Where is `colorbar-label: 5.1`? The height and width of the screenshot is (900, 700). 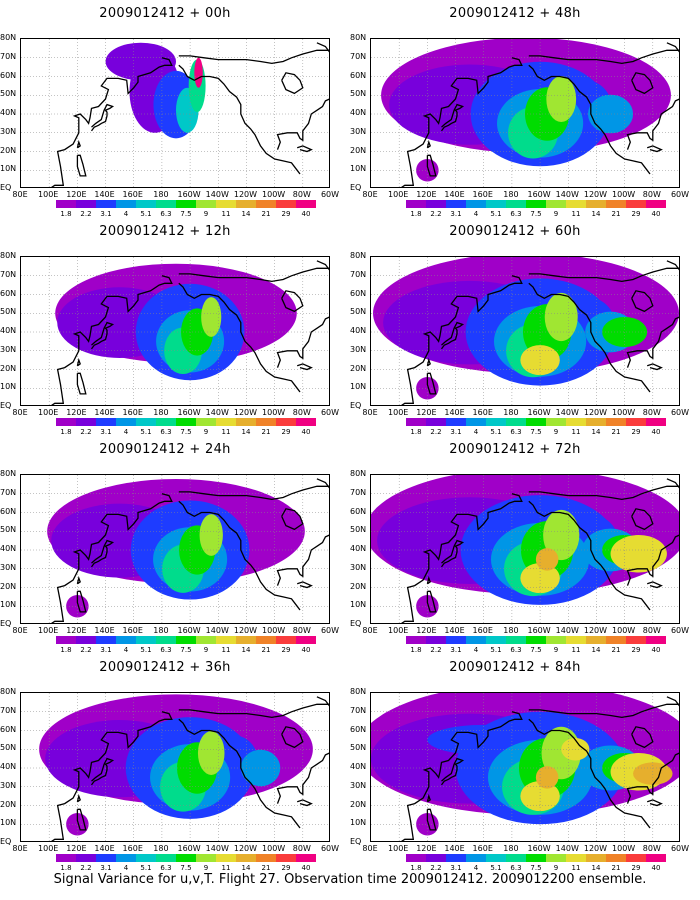
colorbar-label: 5.1 is located at coordinates (146, 868).